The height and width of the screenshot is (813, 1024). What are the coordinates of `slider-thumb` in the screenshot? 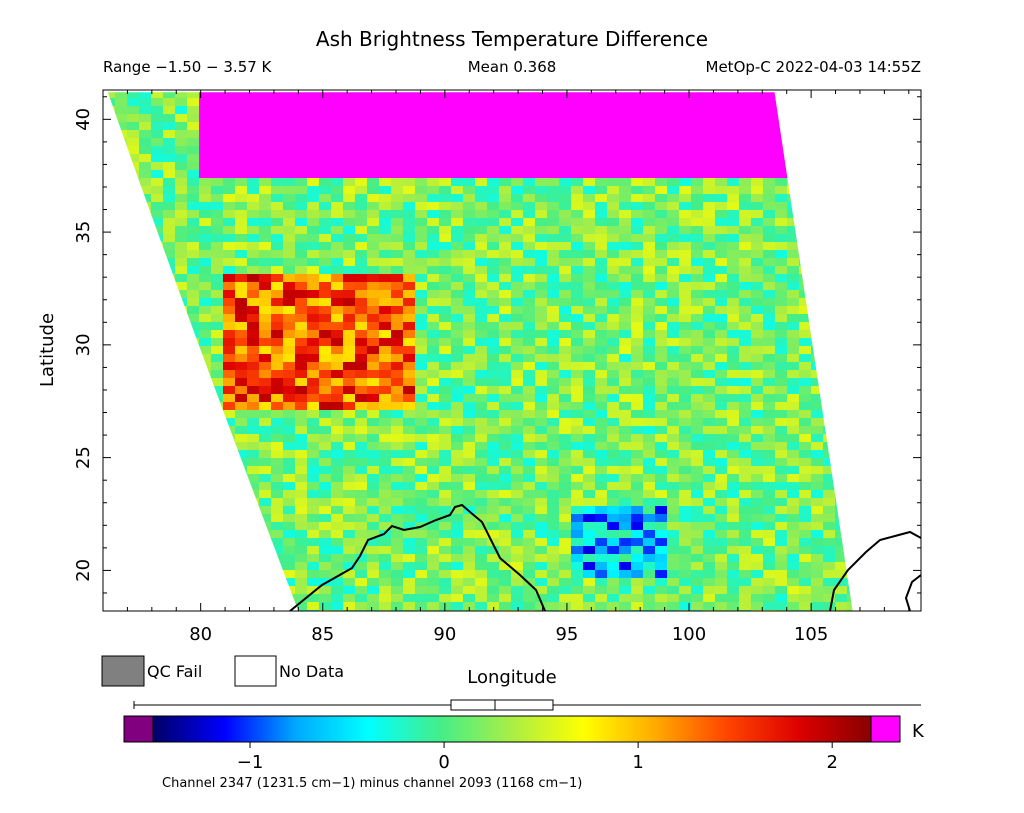 It's located at (502, 705).